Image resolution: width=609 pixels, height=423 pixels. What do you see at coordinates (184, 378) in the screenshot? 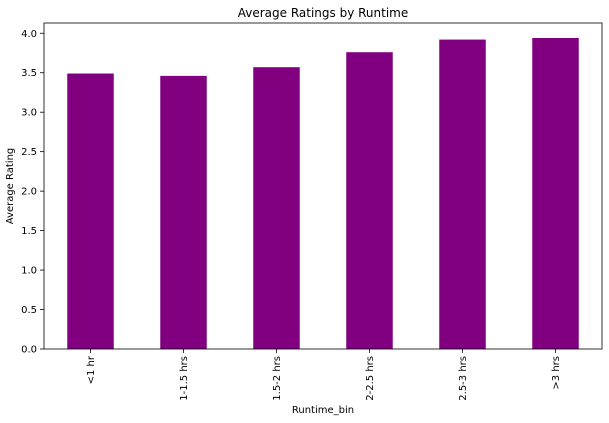
I see `x-tick-label-1: 1-1.5 hrs` at bounding box center [184, 378].